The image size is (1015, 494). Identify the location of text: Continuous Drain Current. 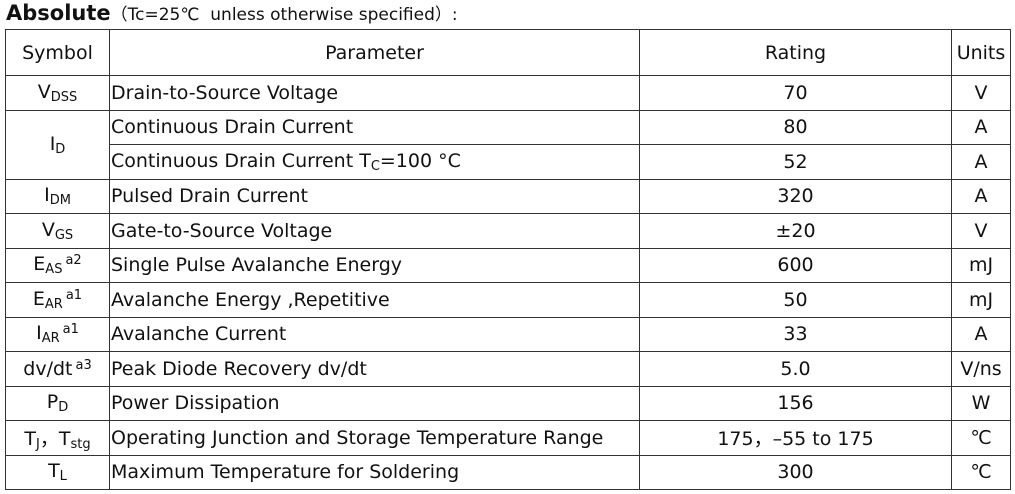
(232, 127).